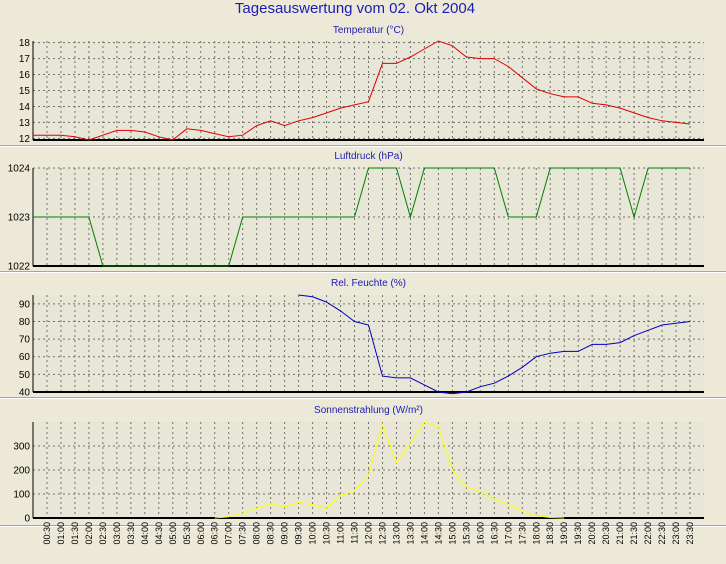 The height and width of the screenshot is (564, 726). I want to click on x-tick-label: 04:30, so click(159, 533).